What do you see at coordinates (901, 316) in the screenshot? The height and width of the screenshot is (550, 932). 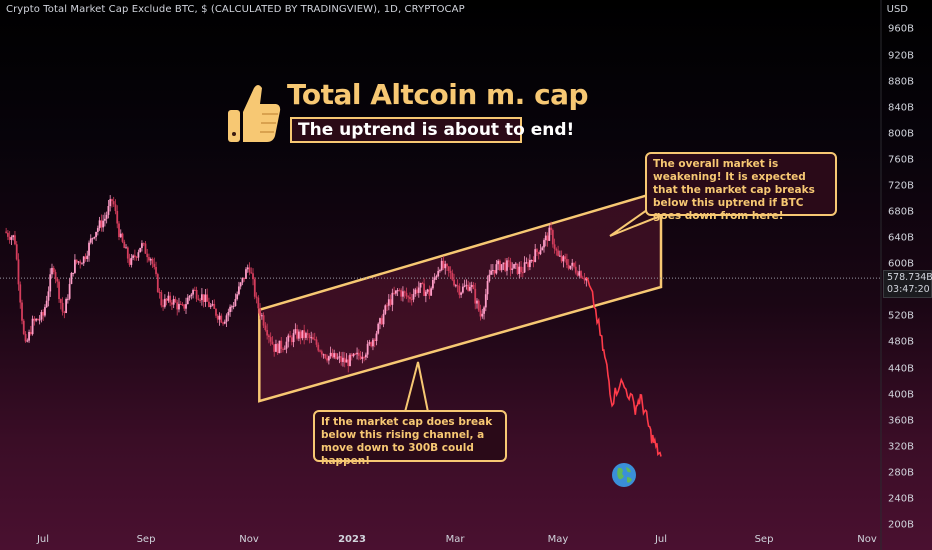 I see `price-tick-label: 520B` at bounding box center [901, 316].